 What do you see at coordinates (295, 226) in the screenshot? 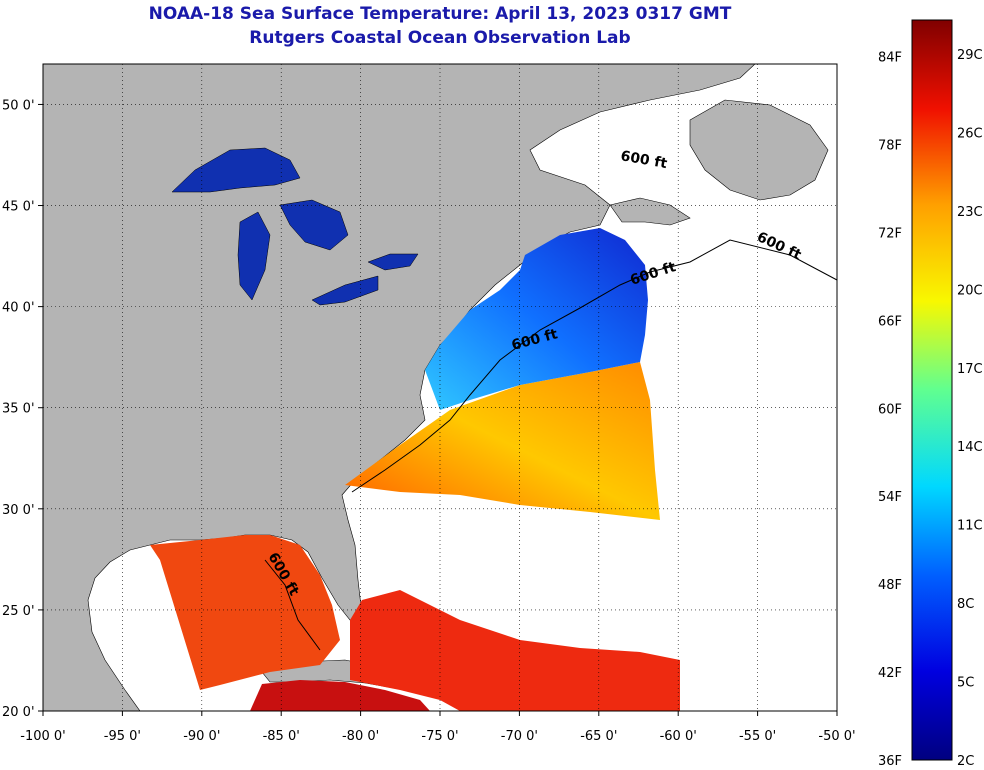
I see `great-lakes` at bounding box center [295, 226].